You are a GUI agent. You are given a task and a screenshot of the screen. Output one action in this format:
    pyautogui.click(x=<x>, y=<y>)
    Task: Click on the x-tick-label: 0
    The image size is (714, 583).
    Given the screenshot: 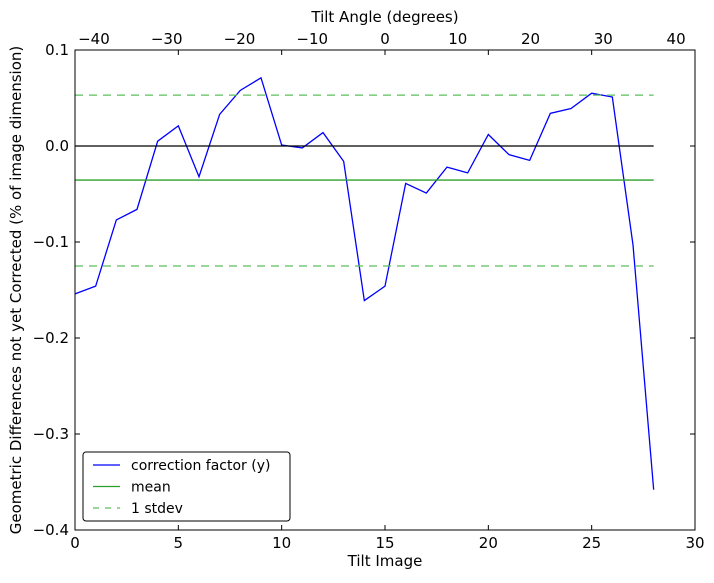 What is the action you would take?
    pyautogui.click(x=75, y=543)
    